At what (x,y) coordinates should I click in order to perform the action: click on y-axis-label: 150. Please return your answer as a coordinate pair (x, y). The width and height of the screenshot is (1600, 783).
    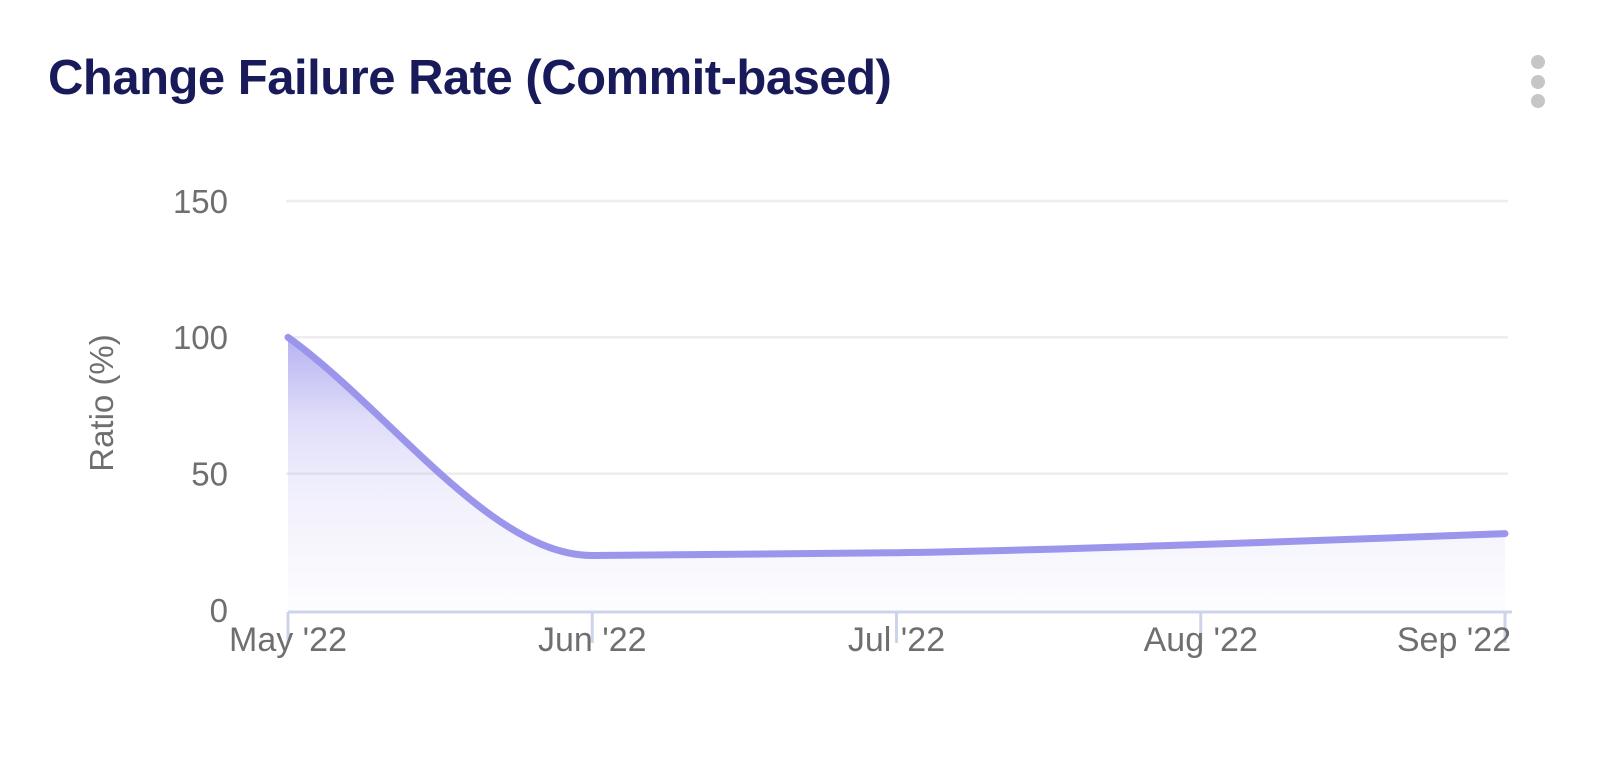
    Looking at the image, I should click on (200, 201).